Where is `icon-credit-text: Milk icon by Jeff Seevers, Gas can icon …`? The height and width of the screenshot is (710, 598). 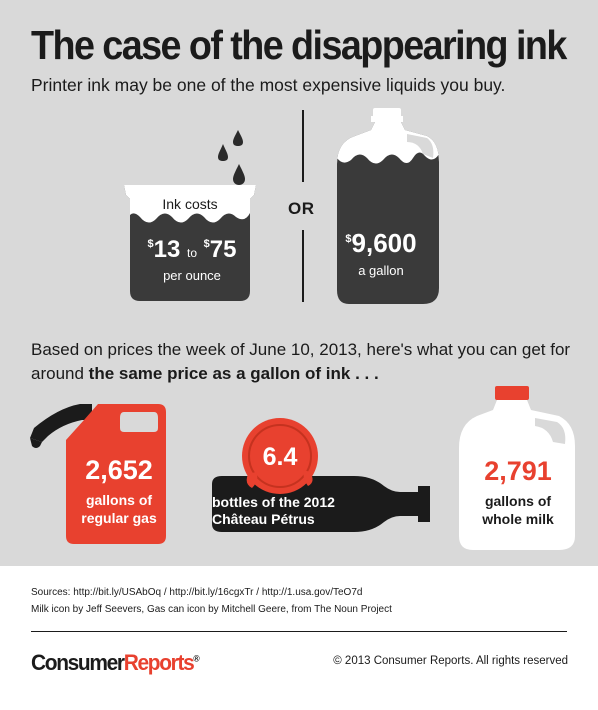
icon-credit-text: Milk icon by Jeff Seevers, Gas can icon … is located at coordinates (211, 609).